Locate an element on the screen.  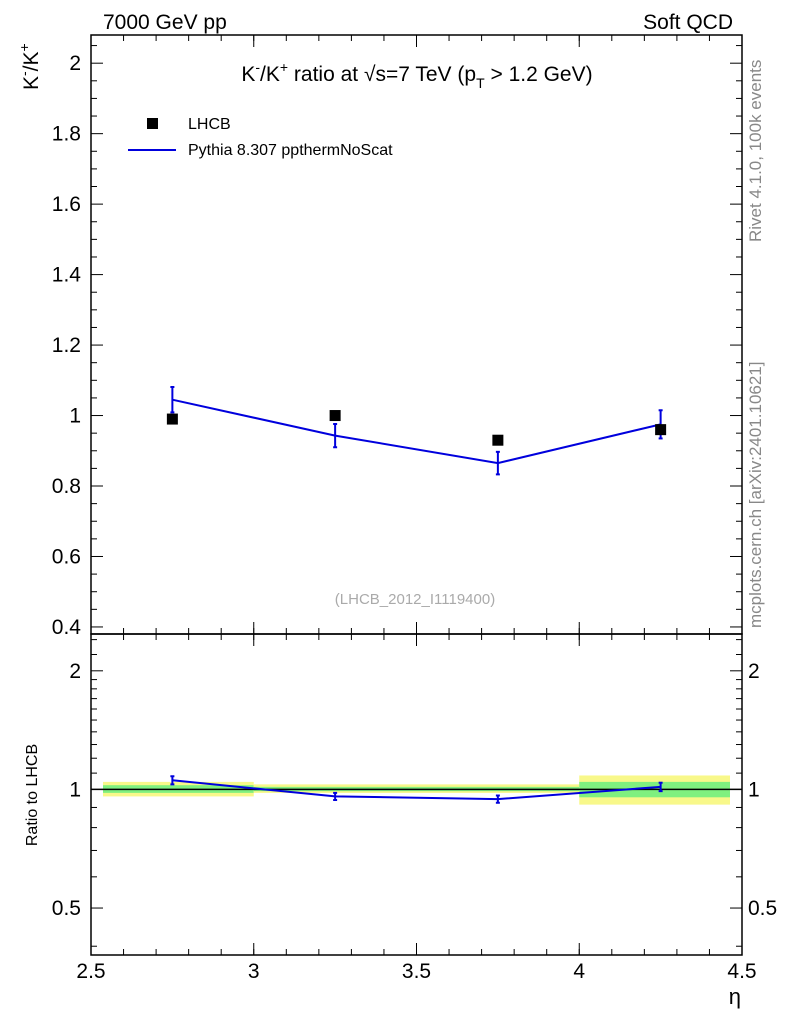
y-tick-label: 2 is located at coordinates (75, 63).